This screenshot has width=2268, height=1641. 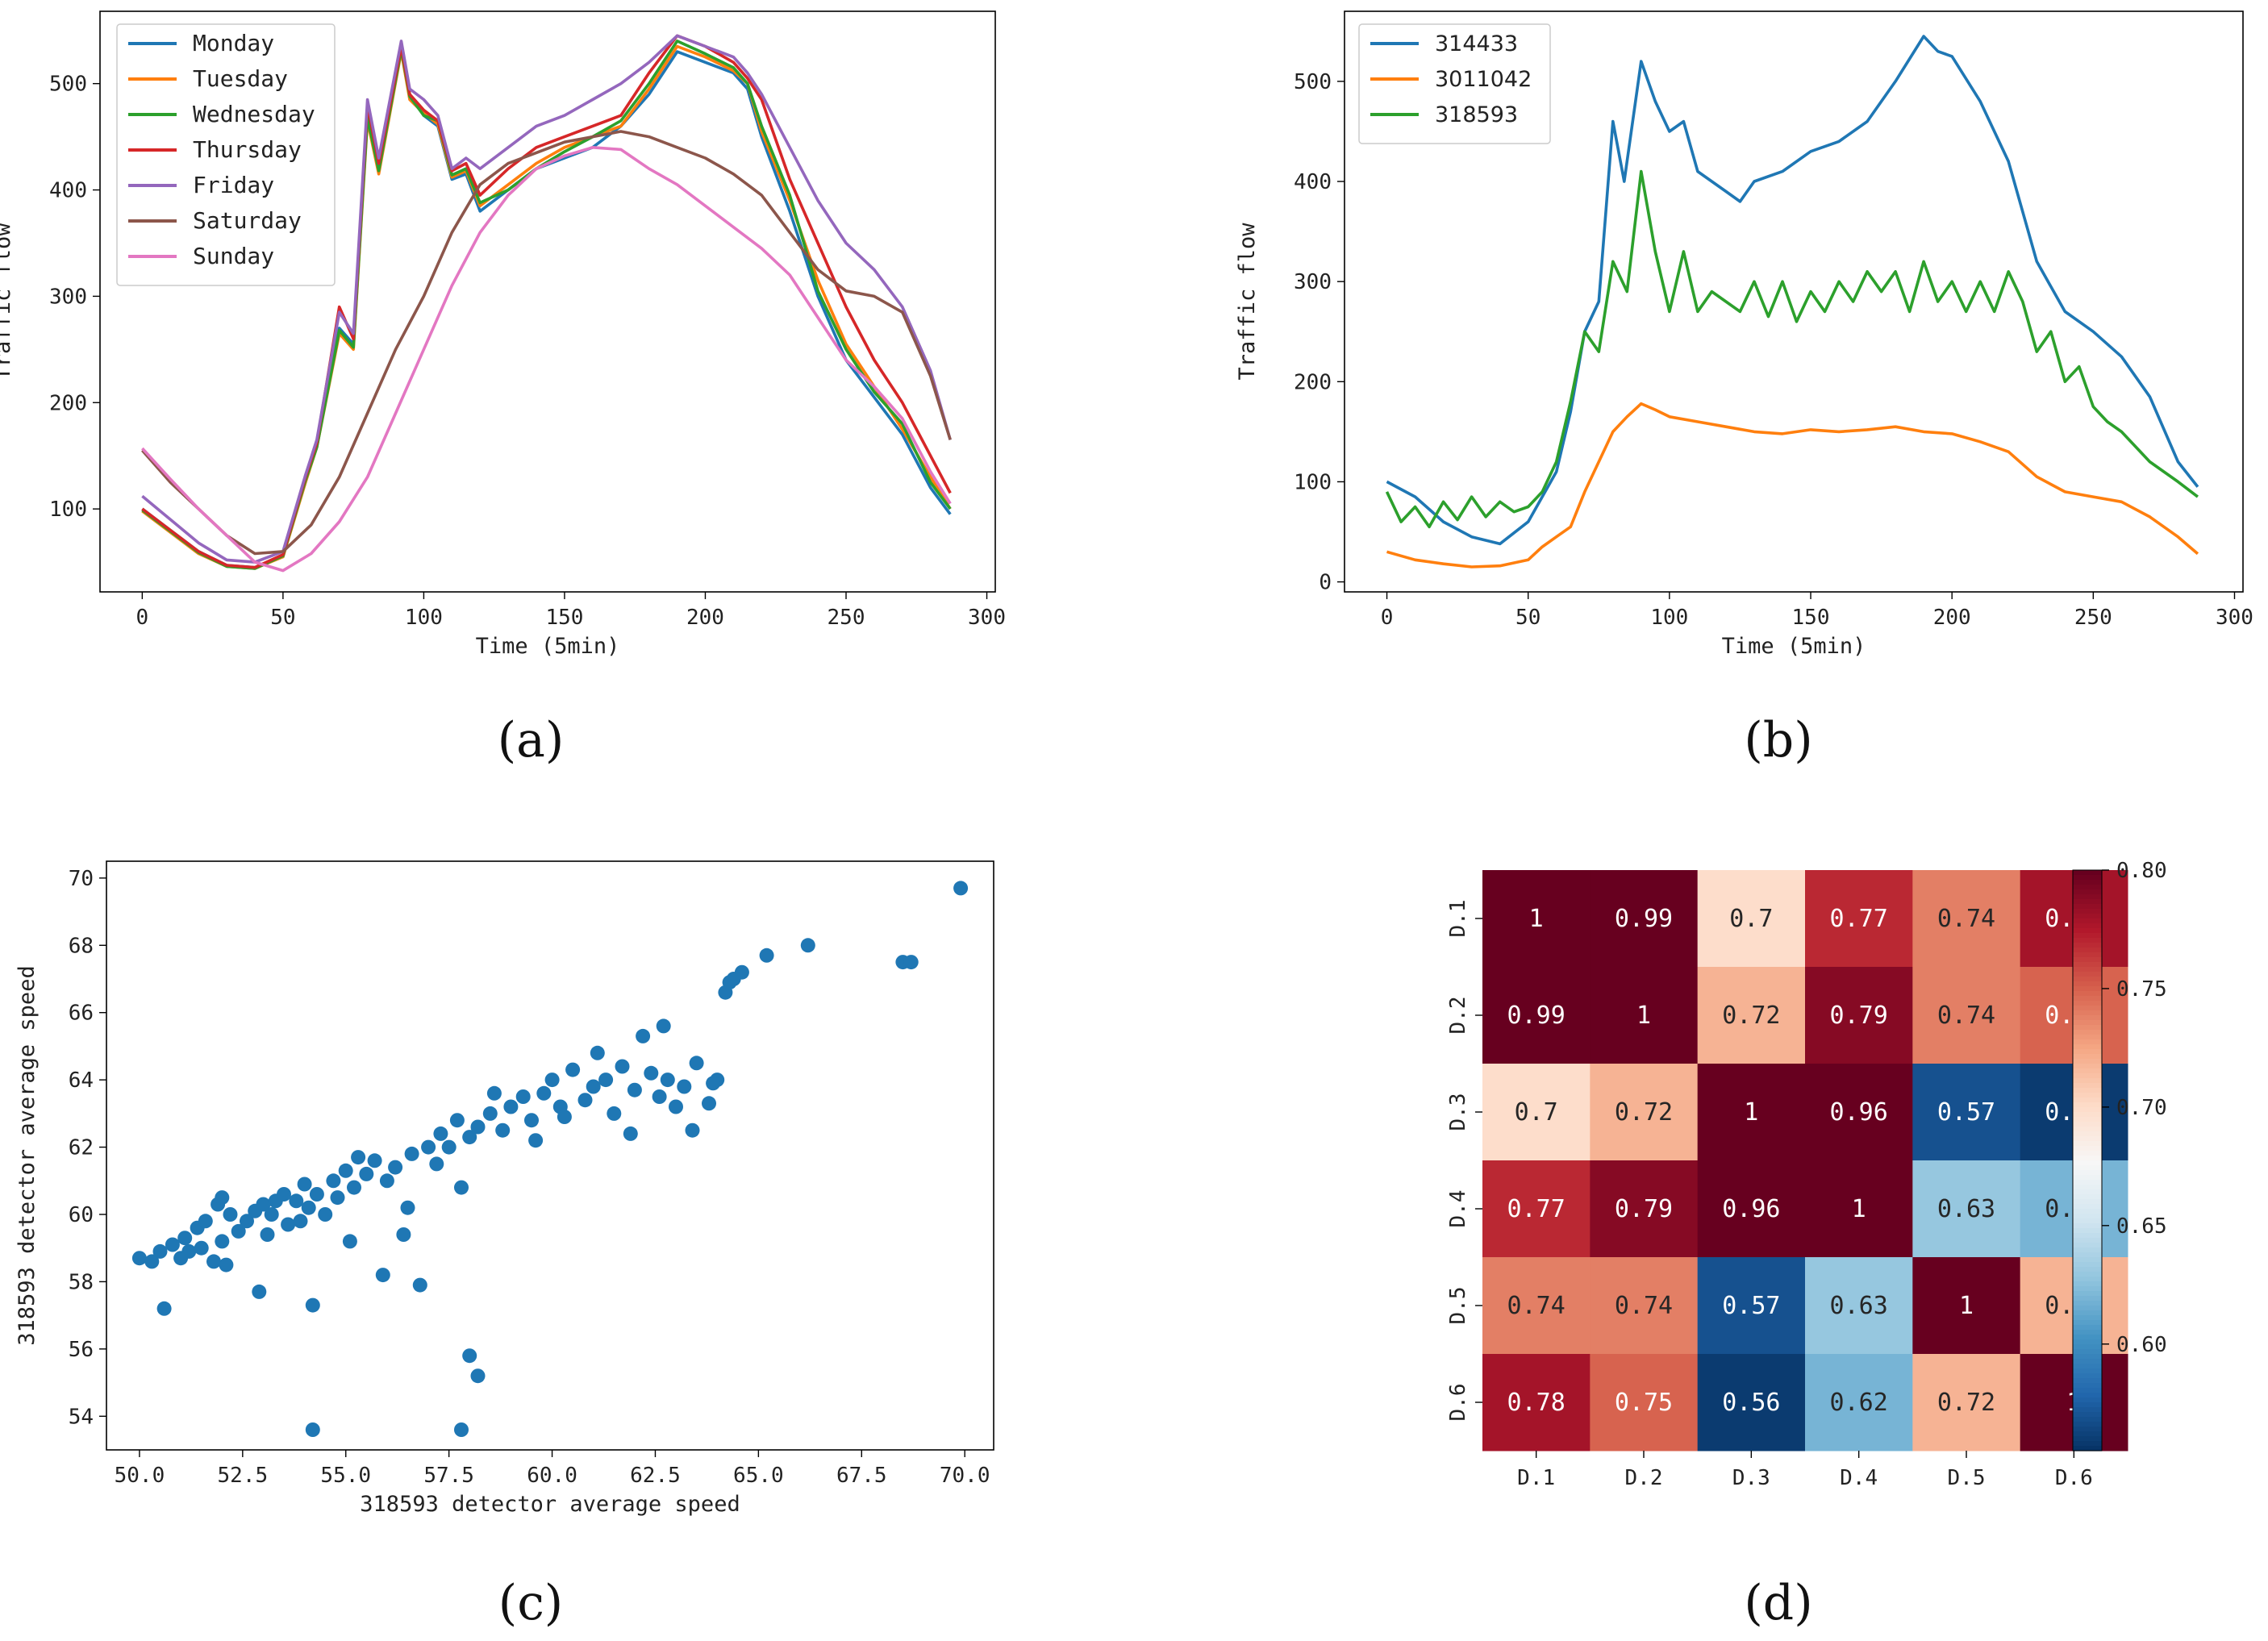 What do you see at coordinates (1644, 1403) in the screenshot?
I see `heatmap-cell-label: 0.75` at bounding box center [1644, 1403].